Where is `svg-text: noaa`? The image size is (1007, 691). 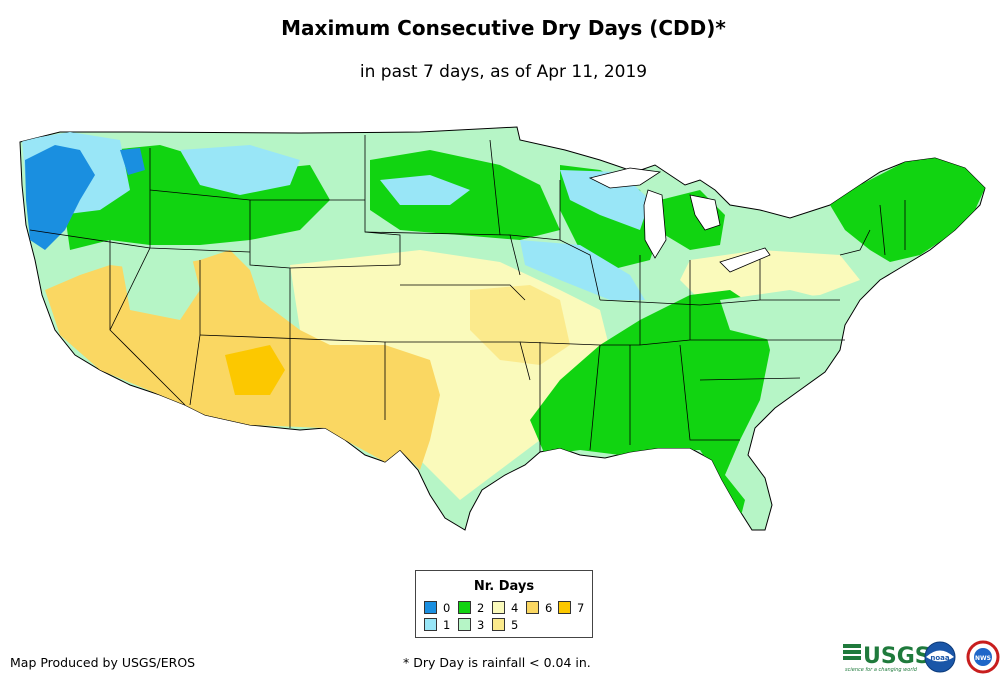
svg-text: noaa is located at coordinates (940, 658).